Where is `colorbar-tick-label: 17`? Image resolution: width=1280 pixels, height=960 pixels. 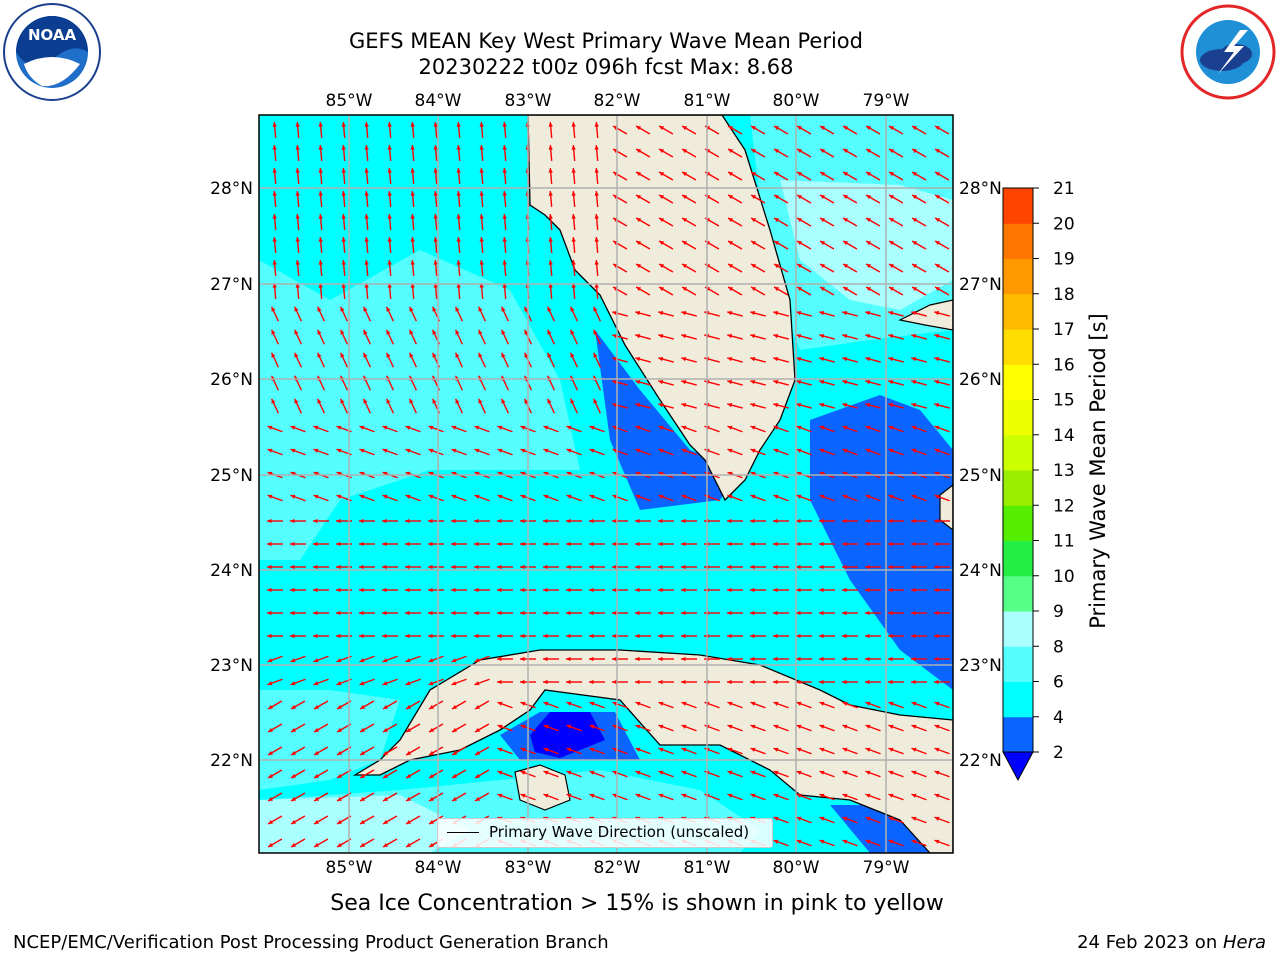
colorbar-tick-label: 17 is located at coordinates (1064, 330).